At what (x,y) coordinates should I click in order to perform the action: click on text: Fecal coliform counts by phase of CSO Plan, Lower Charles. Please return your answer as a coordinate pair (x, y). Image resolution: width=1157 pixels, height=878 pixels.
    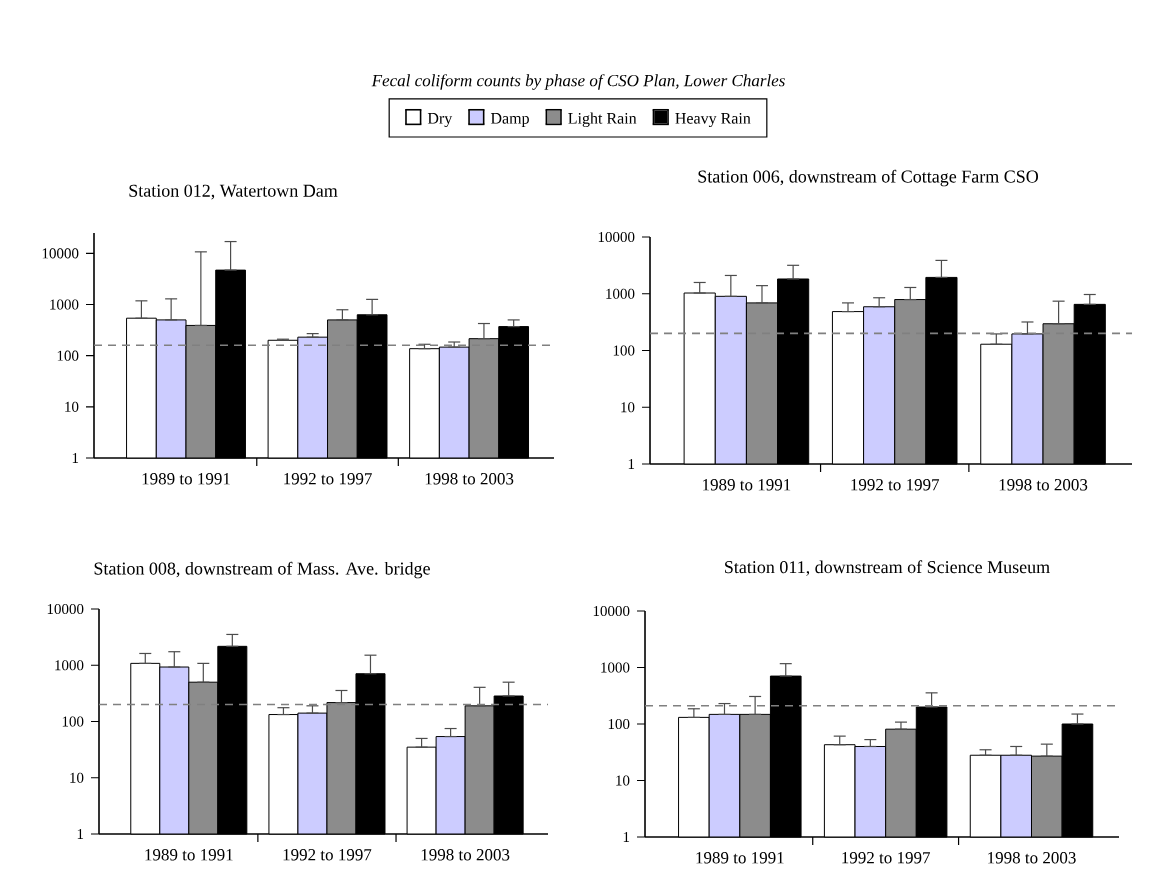
    Looking at the image, I should click on (578, 82).